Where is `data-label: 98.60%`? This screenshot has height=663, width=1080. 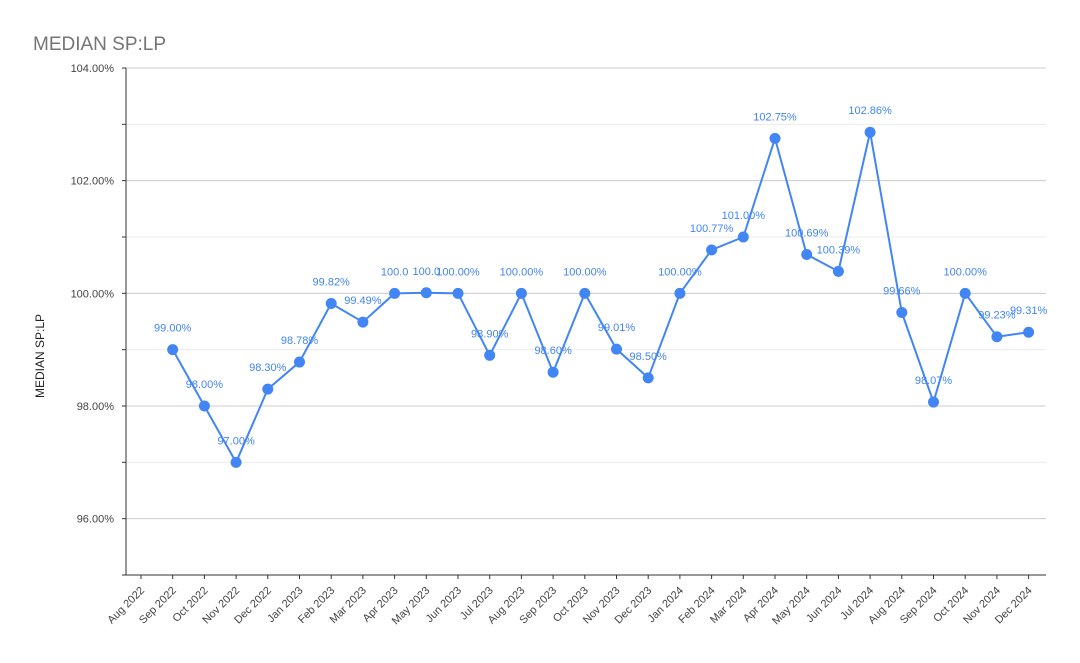
data-label: 98.60% is located at coordinates (553, 351).